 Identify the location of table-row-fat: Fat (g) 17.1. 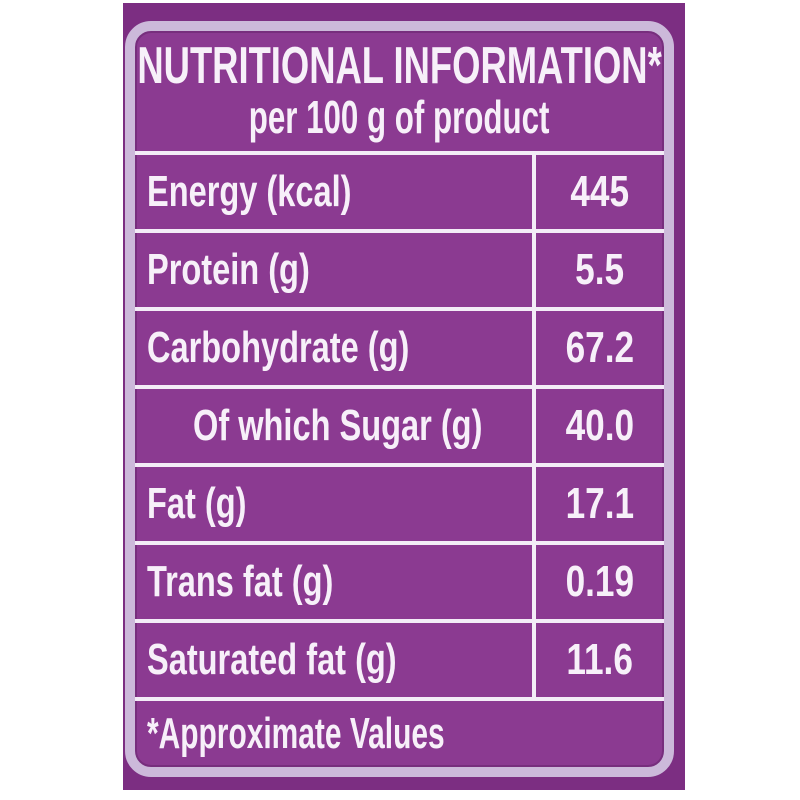
(399, 502).